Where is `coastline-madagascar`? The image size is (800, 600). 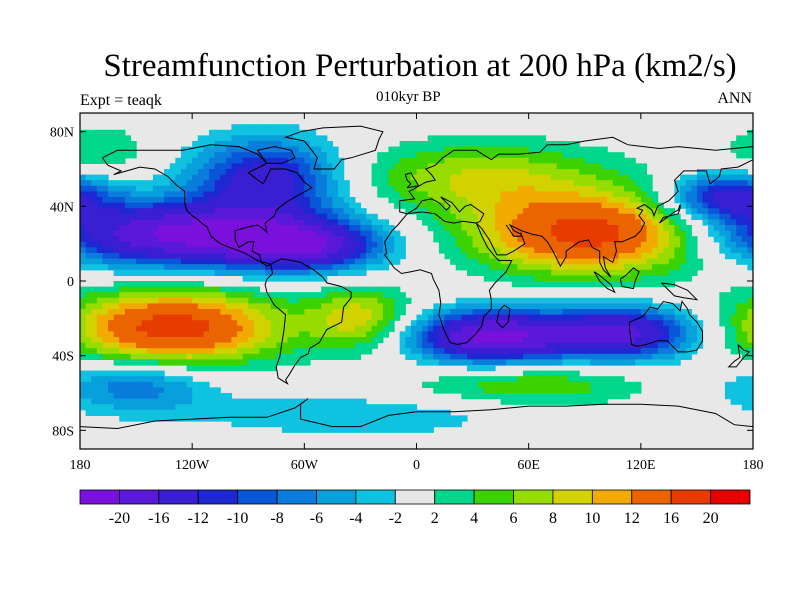 coastline-madagascar is located at coordinates (503, 316).